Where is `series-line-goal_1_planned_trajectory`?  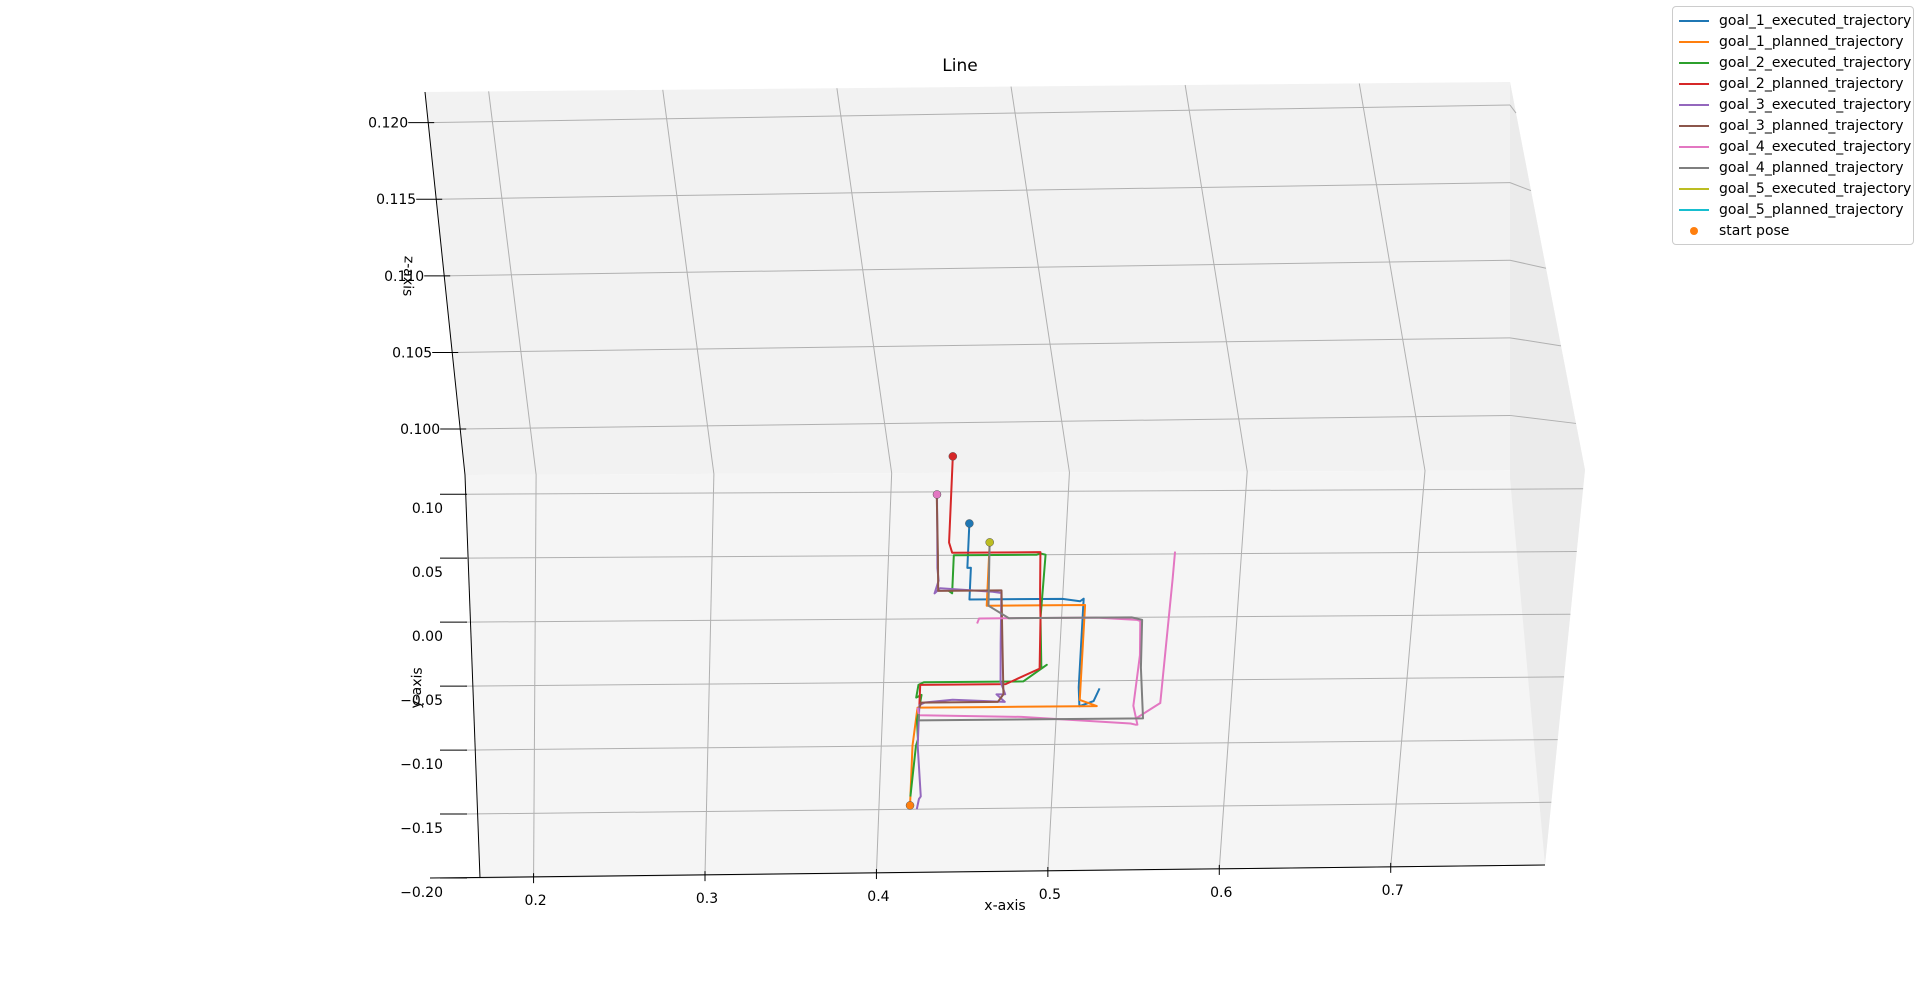 series-line-goal_1_planned_trajectory is located at coordinates (1003, 673).